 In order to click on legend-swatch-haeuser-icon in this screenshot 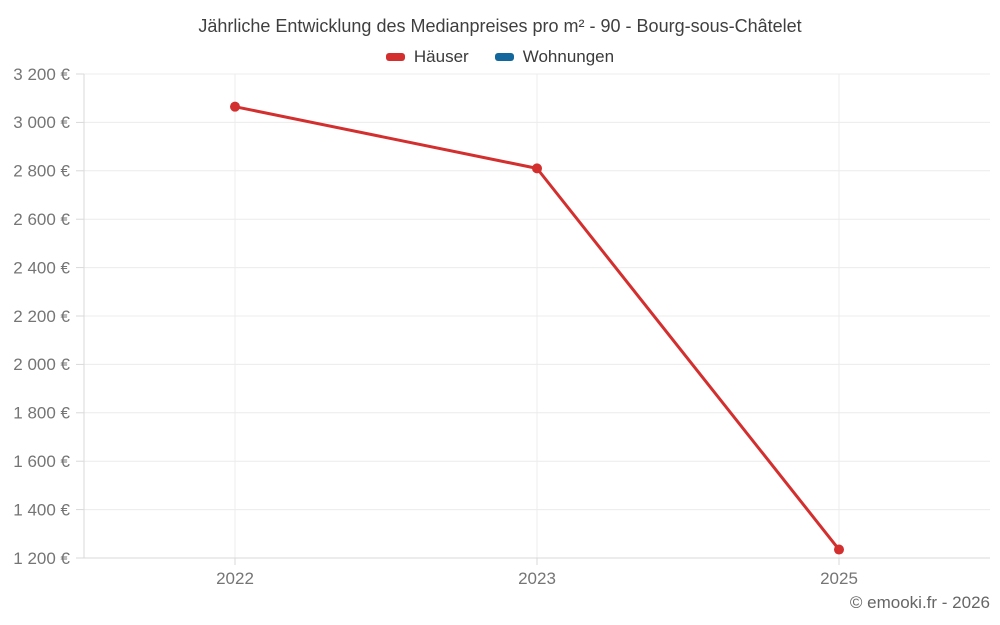, I will do `click(395, 57)`.